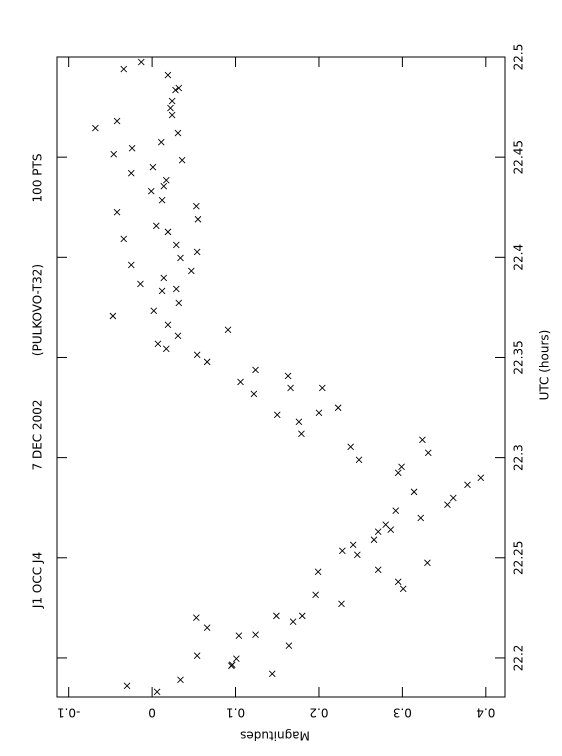  Describe the element at coordinates (38, 310) in the screenshot. I see `title-part: (PULKOVO-T32)` at that location.